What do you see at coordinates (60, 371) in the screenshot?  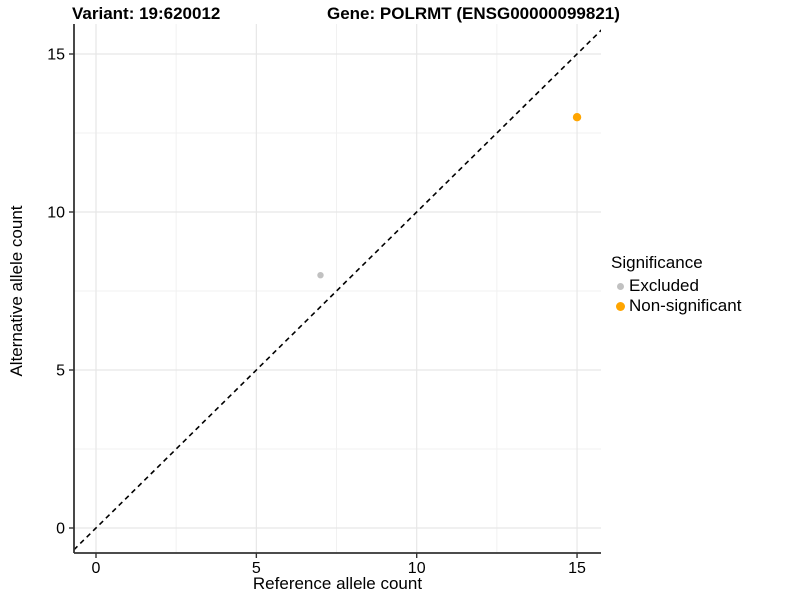 I see `y-tick-label: 5` at bounding box center [60, 371].